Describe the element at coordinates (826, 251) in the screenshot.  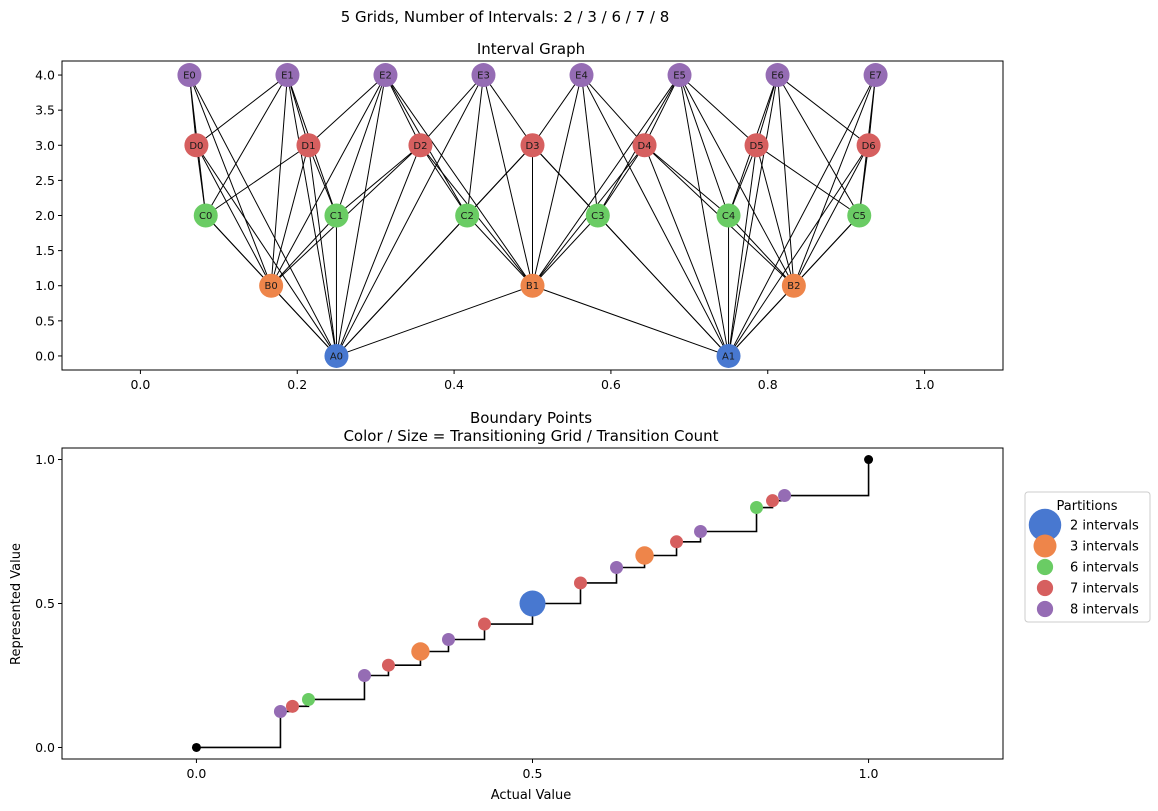
I see `graph-edge-B2-C5` at that location.